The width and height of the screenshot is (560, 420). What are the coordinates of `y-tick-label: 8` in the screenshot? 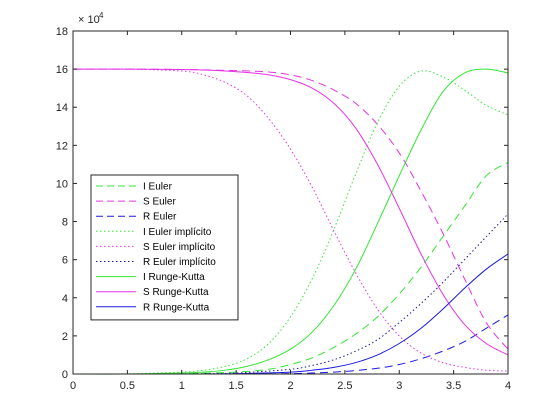 It's located at (65, 223).